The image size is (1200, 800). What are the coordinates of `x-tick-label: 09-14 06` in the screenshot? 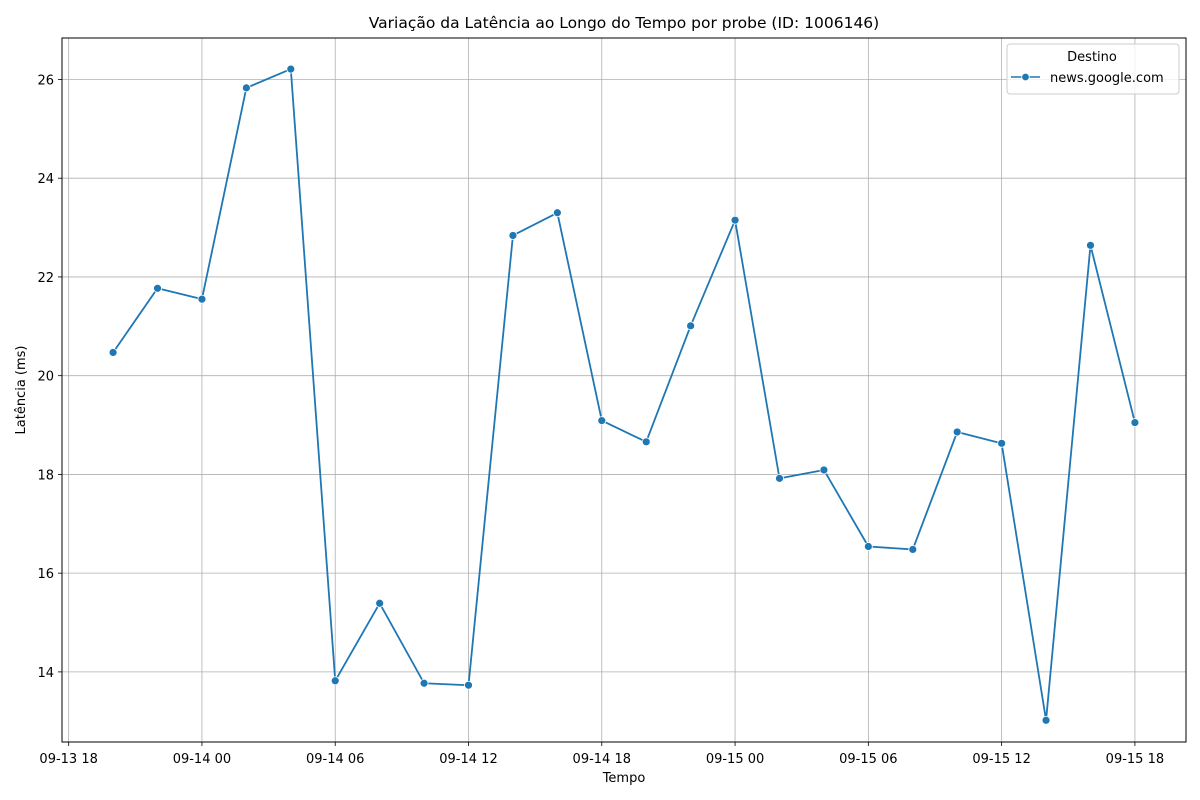 It's located at (335, 759).